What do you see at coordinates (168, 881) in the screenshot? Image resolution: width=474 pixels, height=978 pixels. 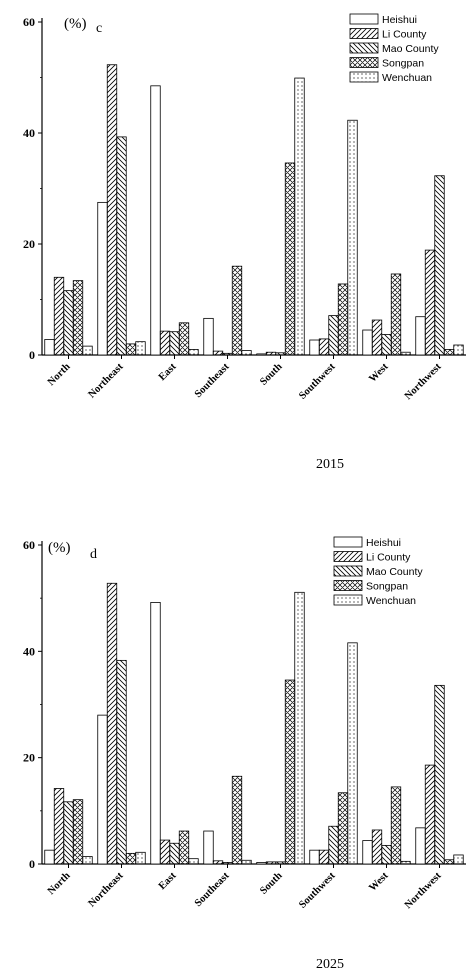 I see `x-tick-label: East` at bounding box center [168, 881].